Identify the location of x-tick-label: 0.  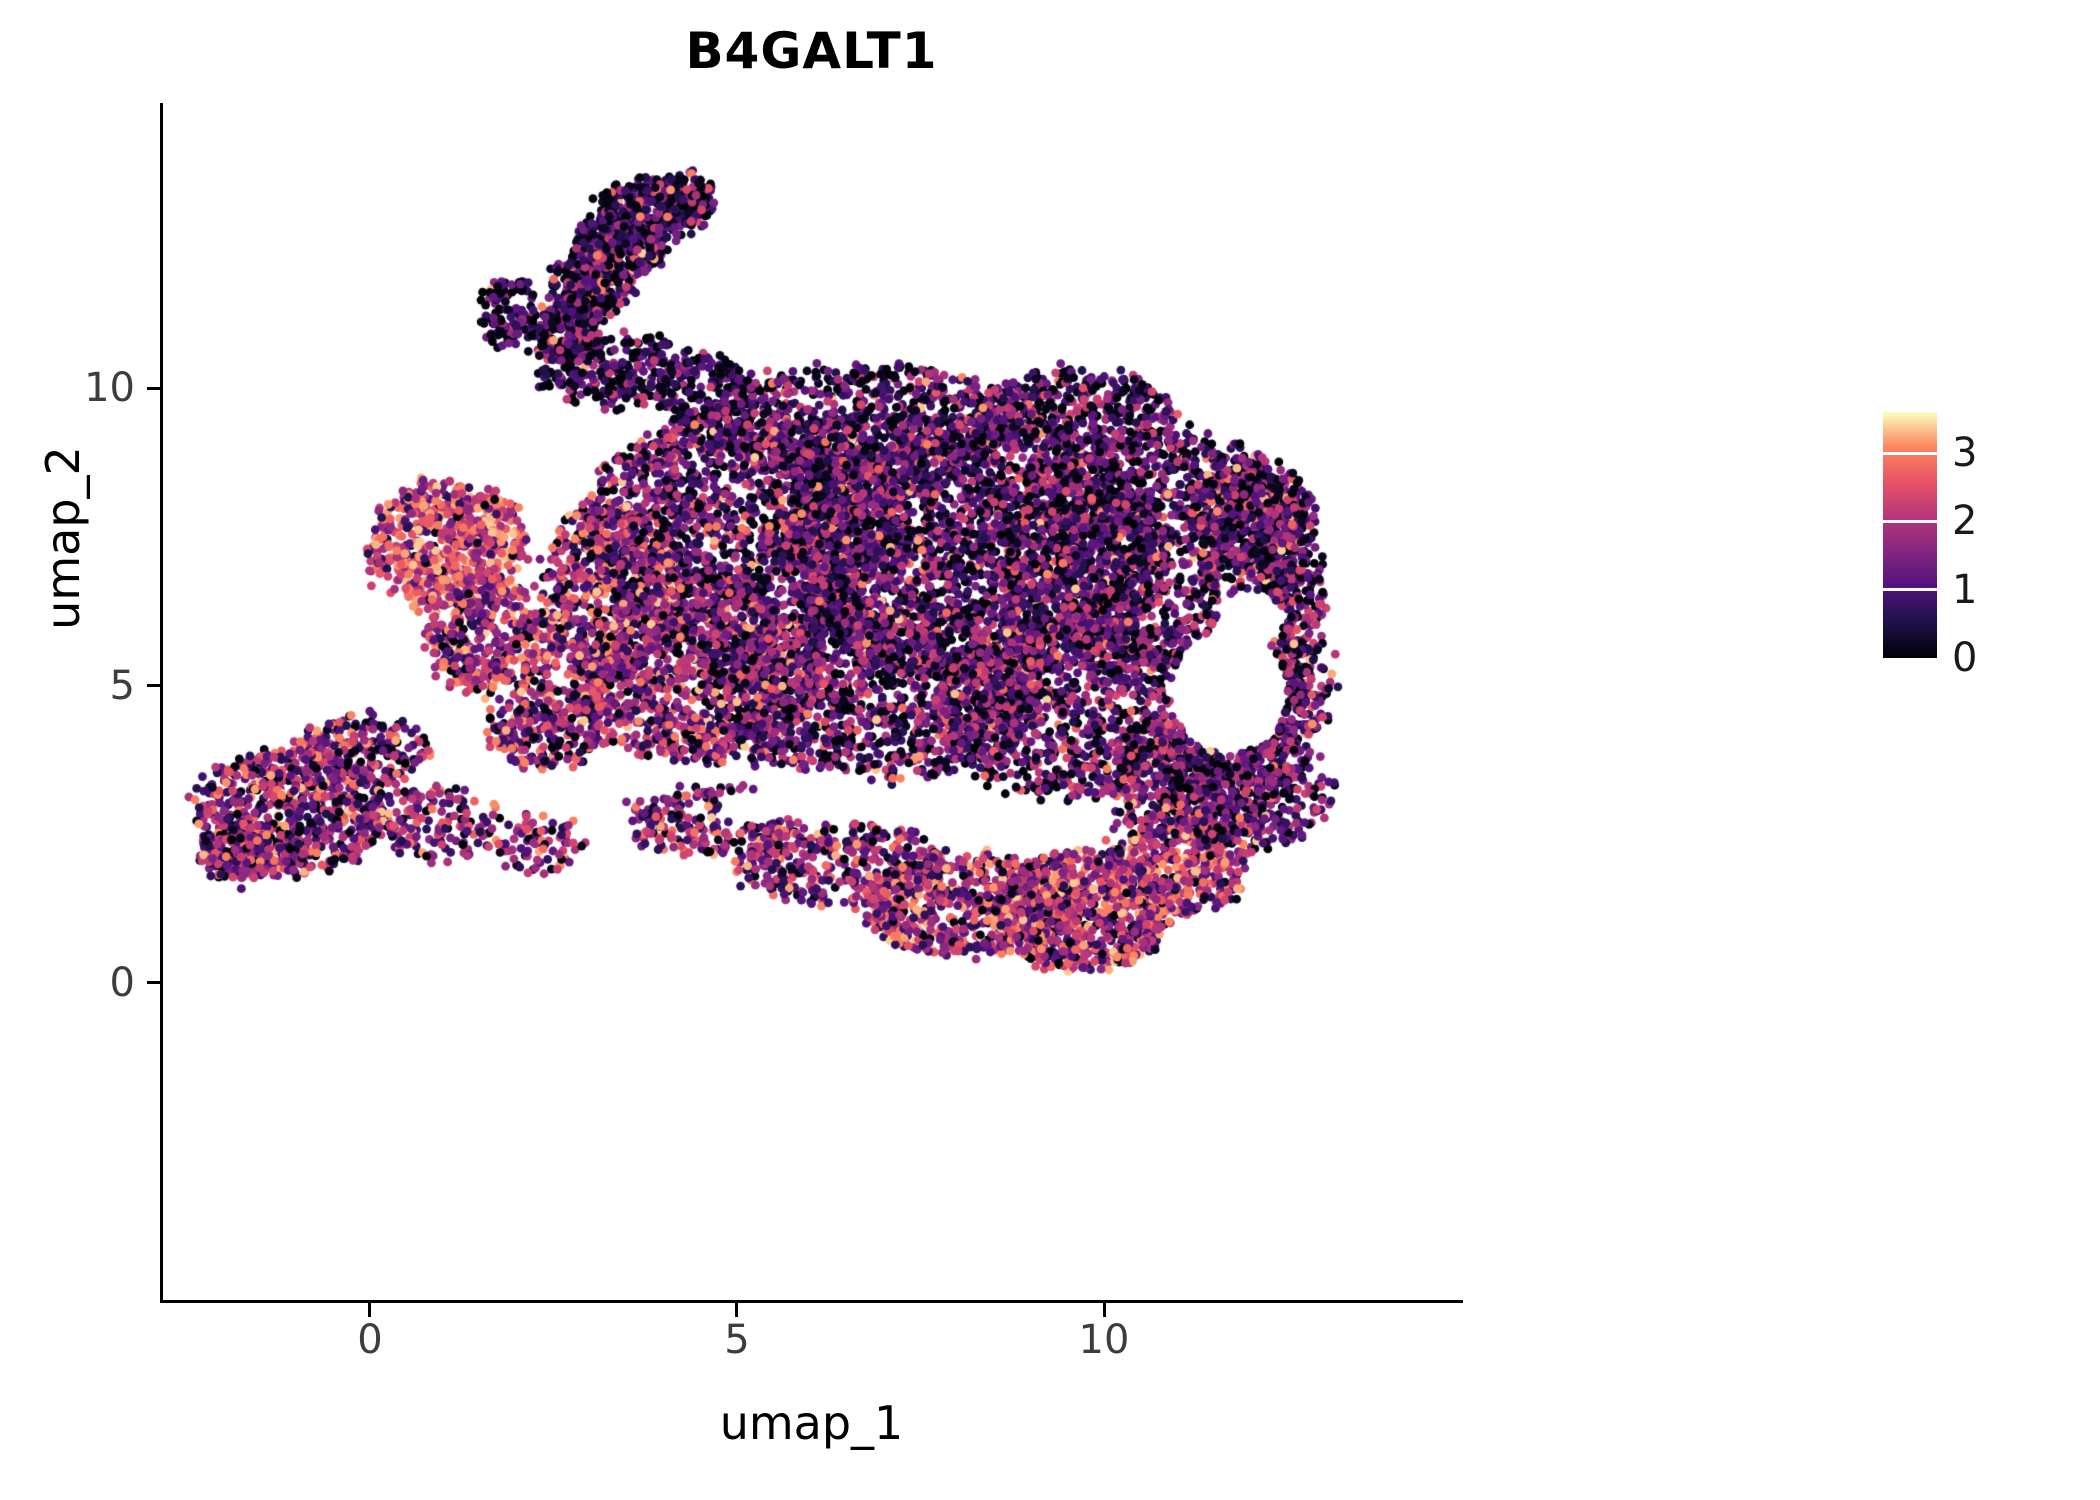
(370, 1340).